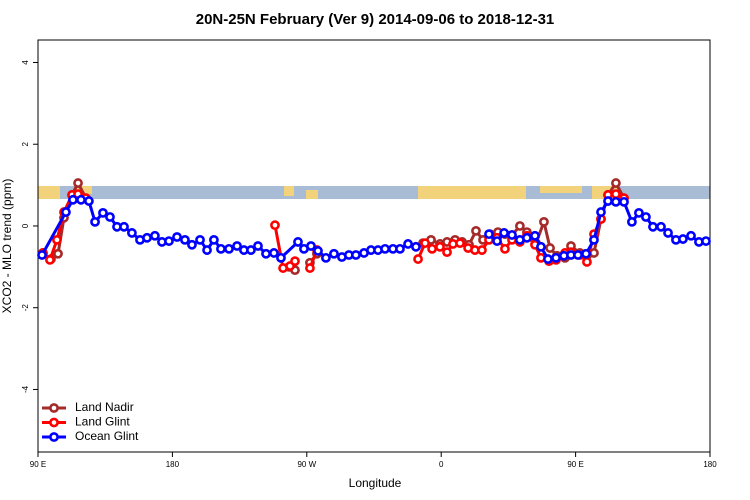  What do you see at coordinates (441, 464) in the screenshot?
I see `x-tick-label: 0` at bounding box center [441, 464].